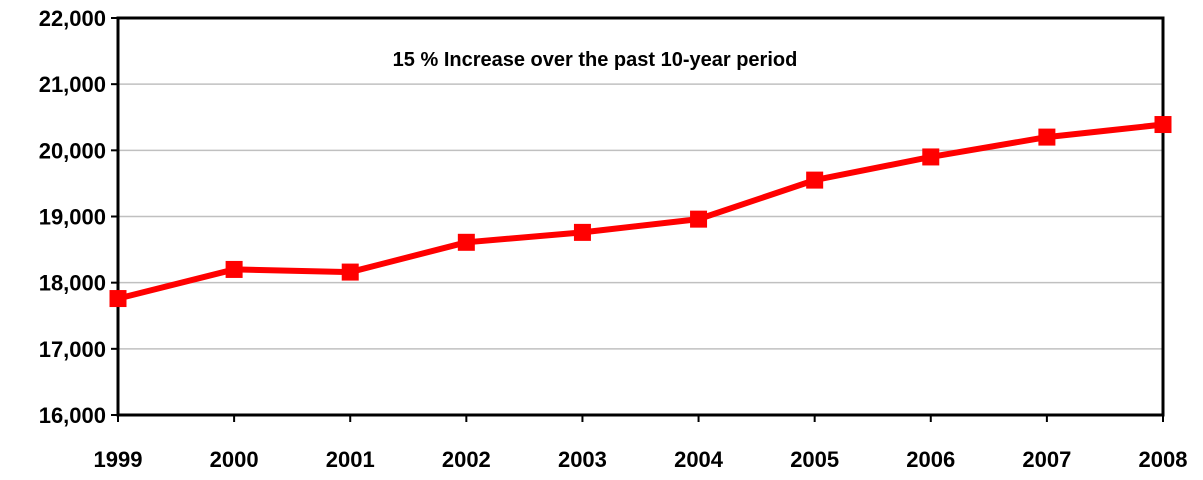 The image size is (1203, 480). I want to click on x-tick-label: 2005, so click(814, 459).